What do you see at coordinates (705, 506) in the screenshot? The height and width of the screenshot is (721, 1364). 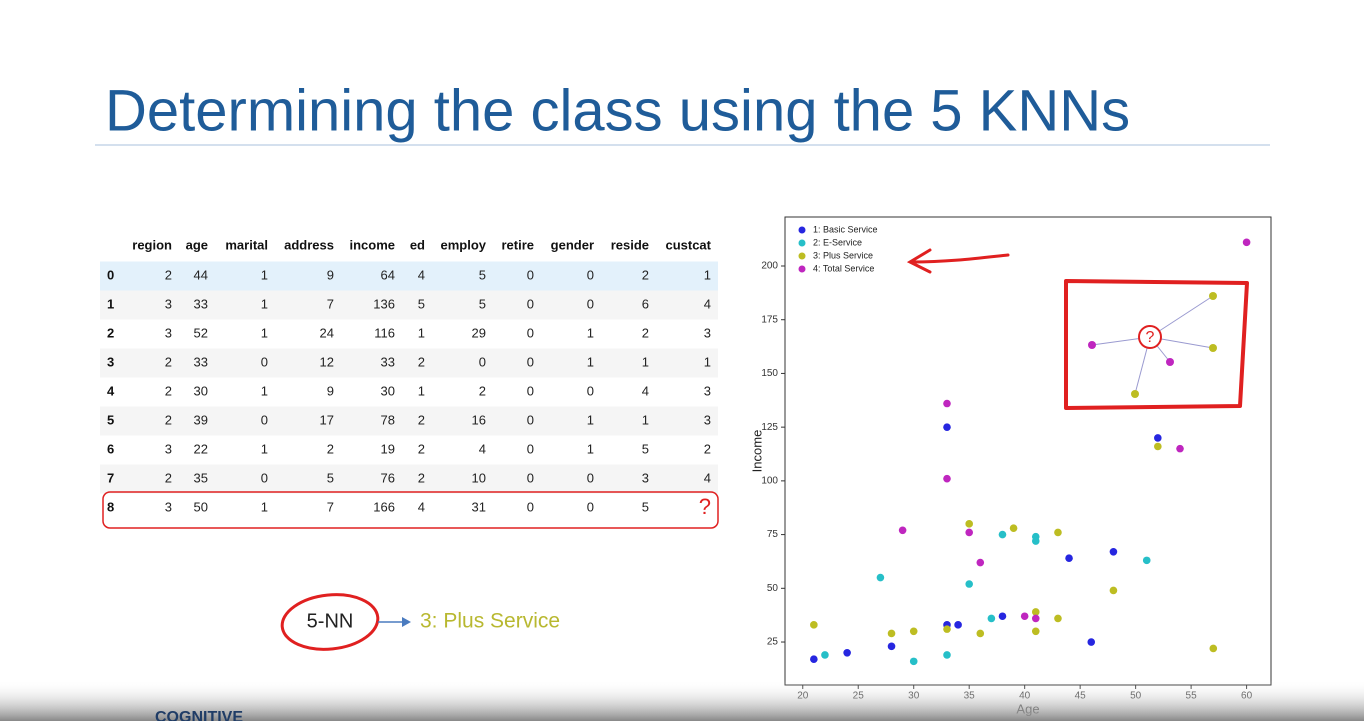 I see `table-cell: ?` at bounding box center [705, 506].